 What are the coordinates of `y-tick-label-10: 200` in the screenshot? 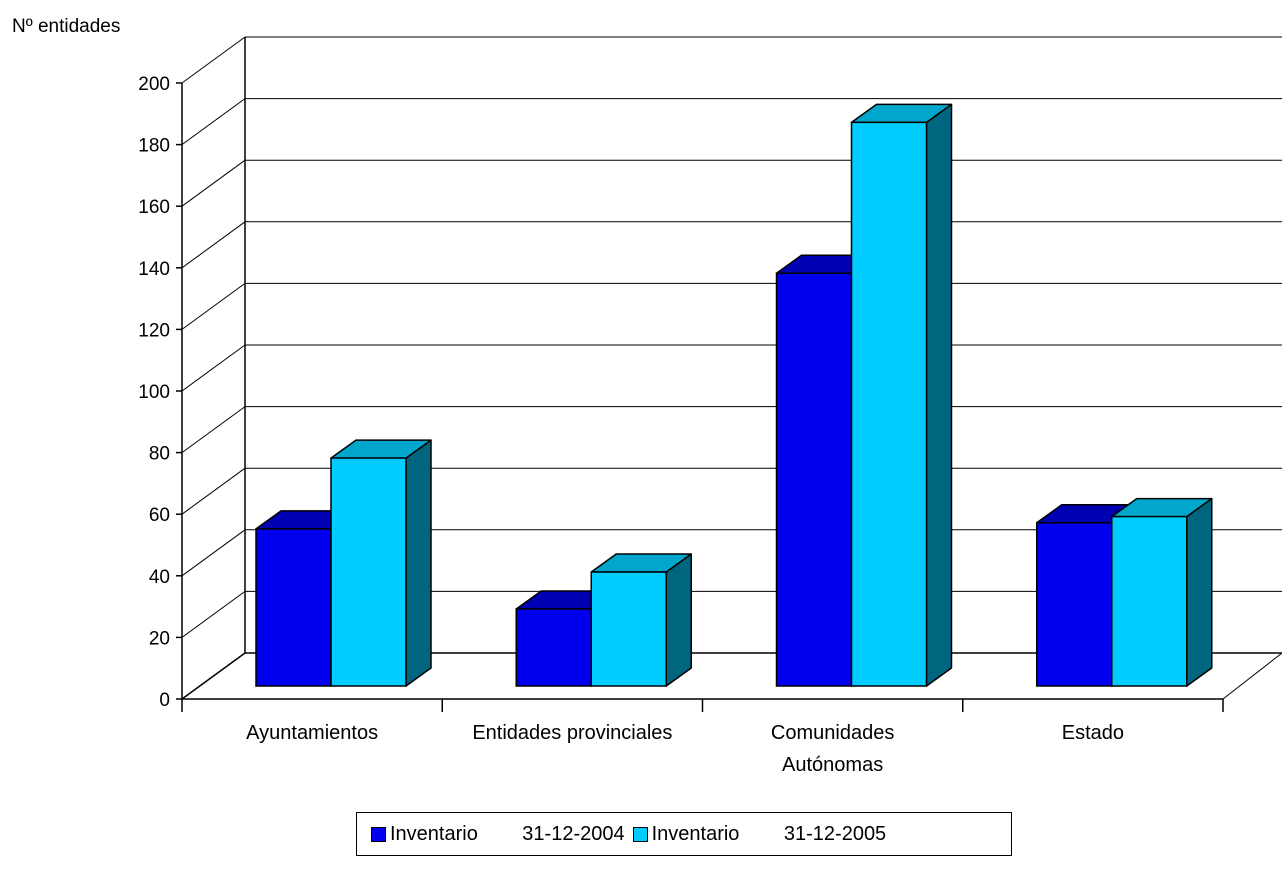 It's located at (154, 84).